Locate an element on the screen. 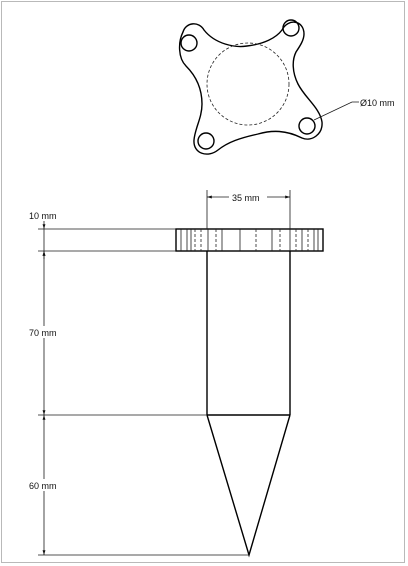  top-view: Ø10 mm is located at coordinates (286, 87).